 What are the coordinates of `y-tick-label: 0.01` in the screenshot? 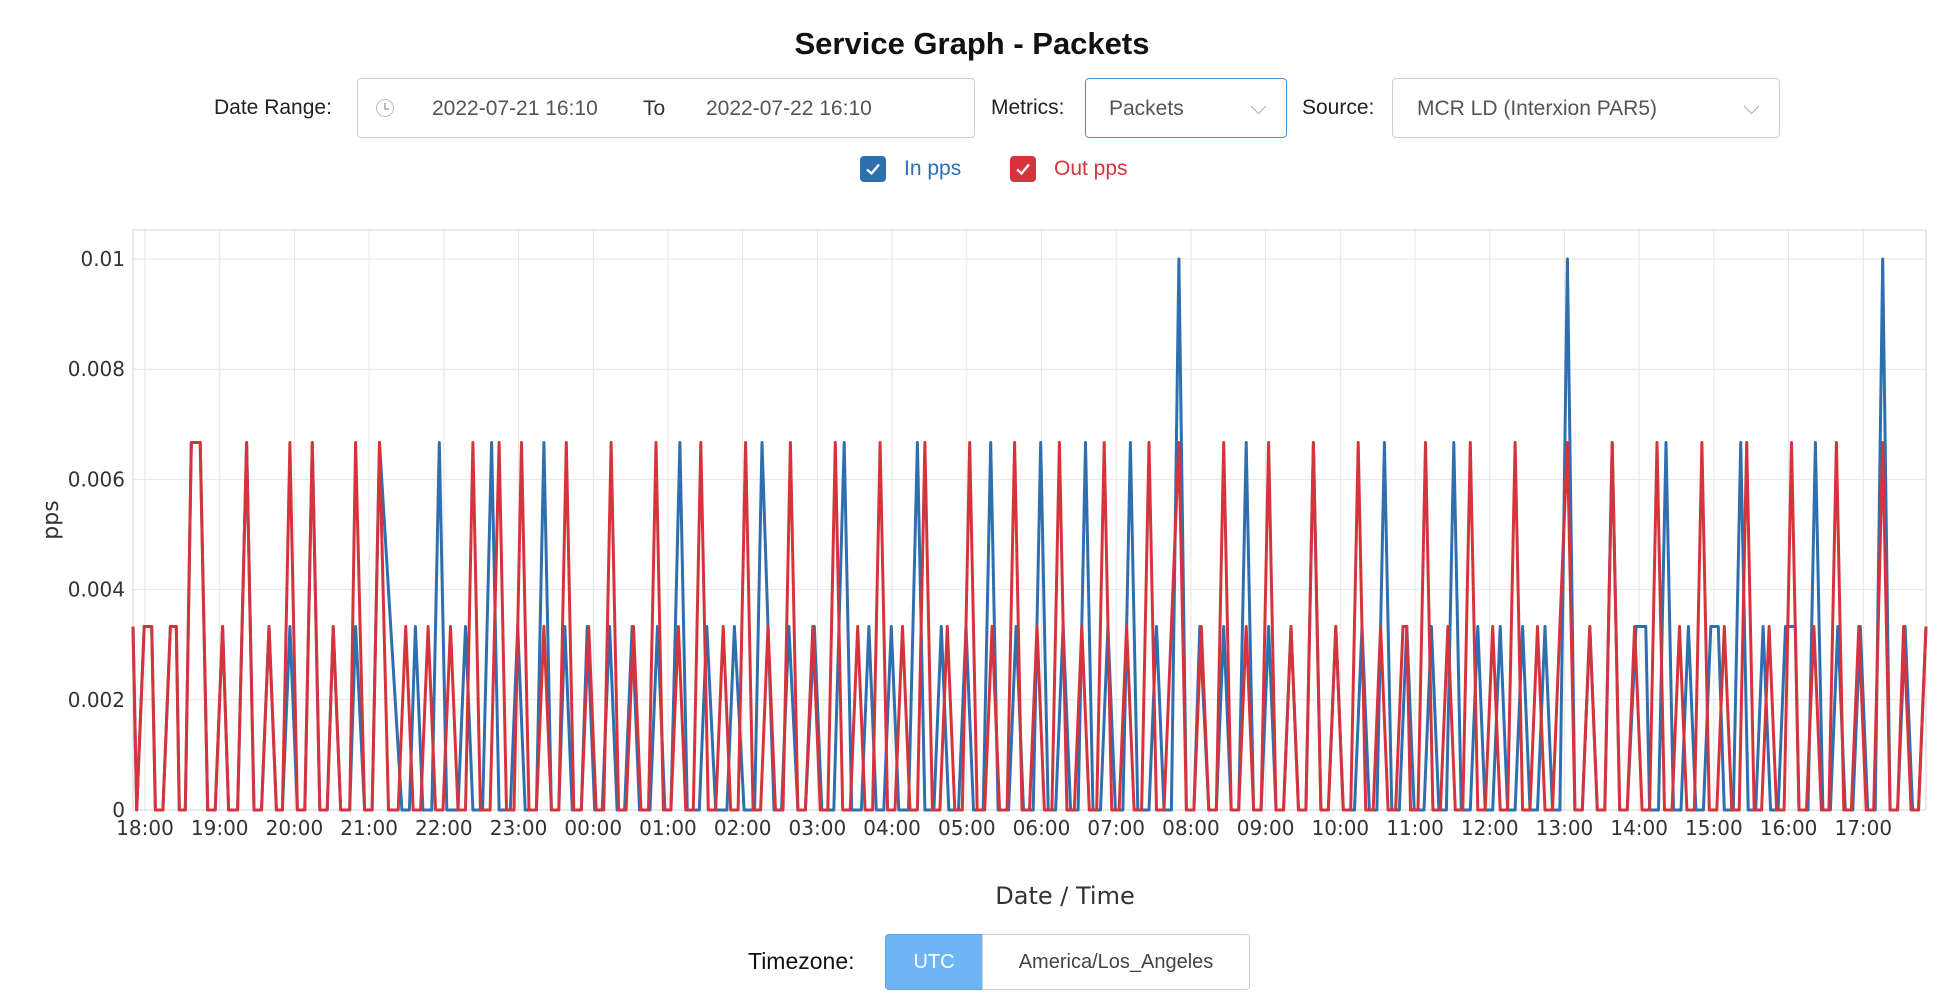 It's located at (102, 259).